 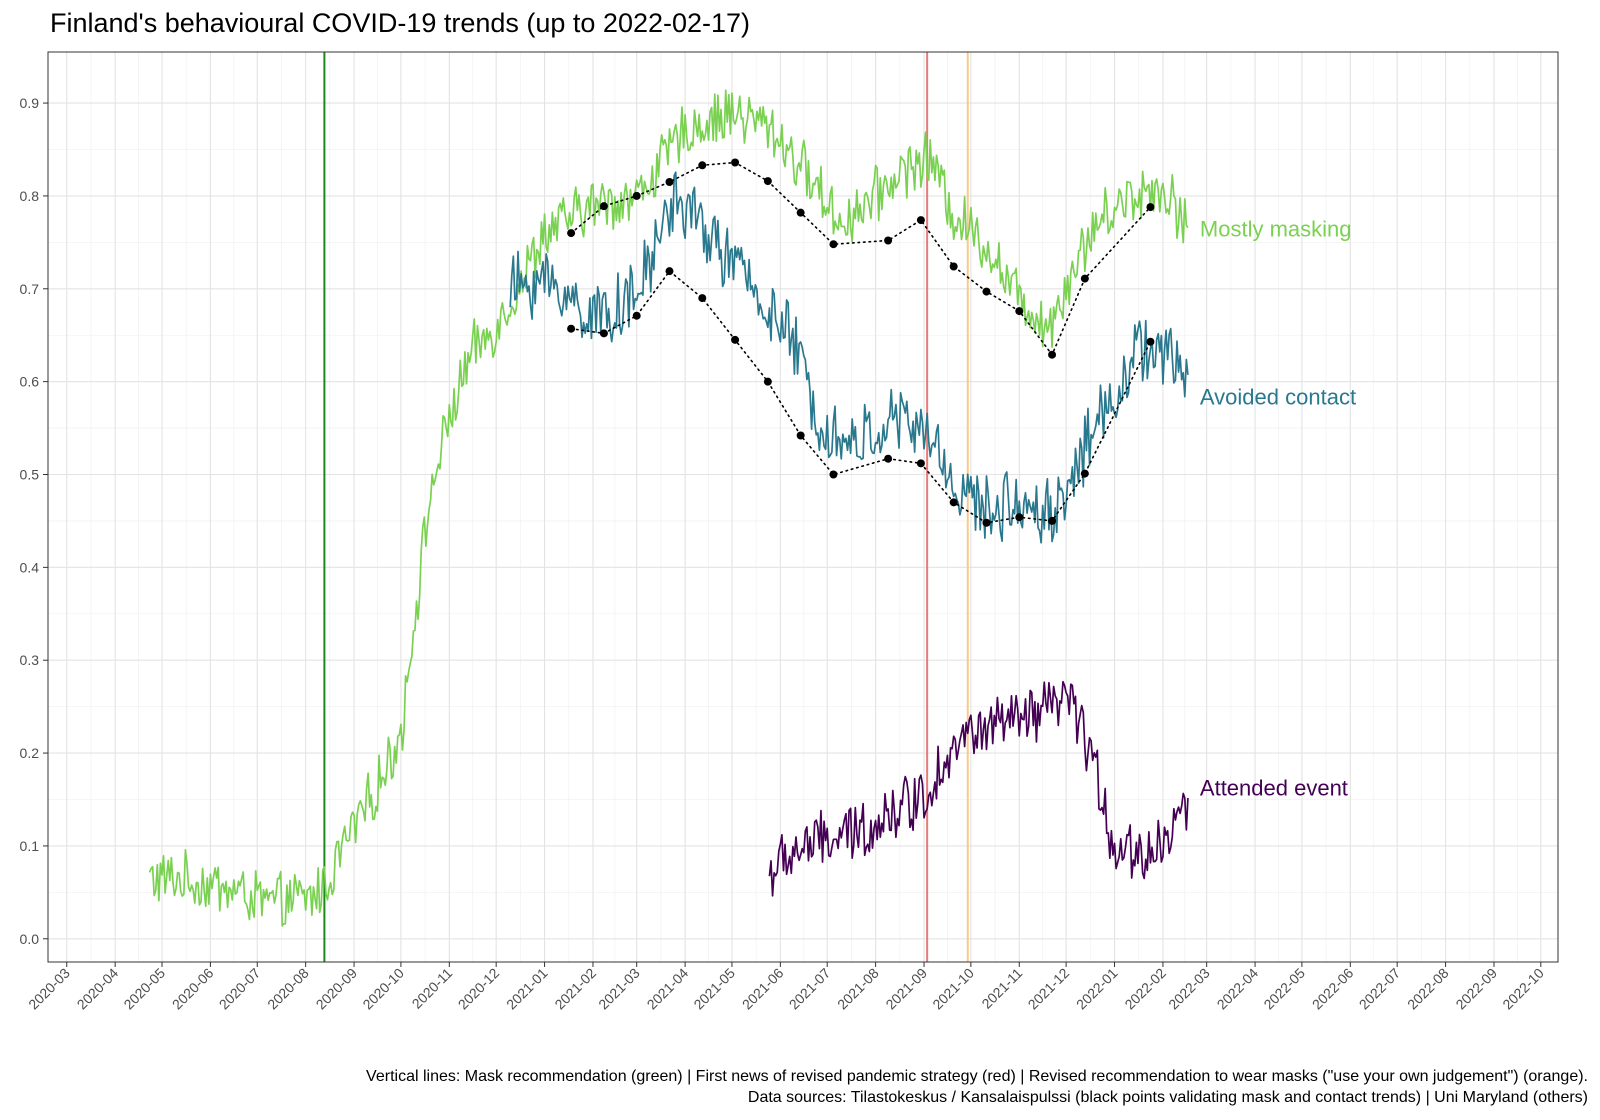 I want to click on y-tick-label: 0.8, so click(x=30, y=196).